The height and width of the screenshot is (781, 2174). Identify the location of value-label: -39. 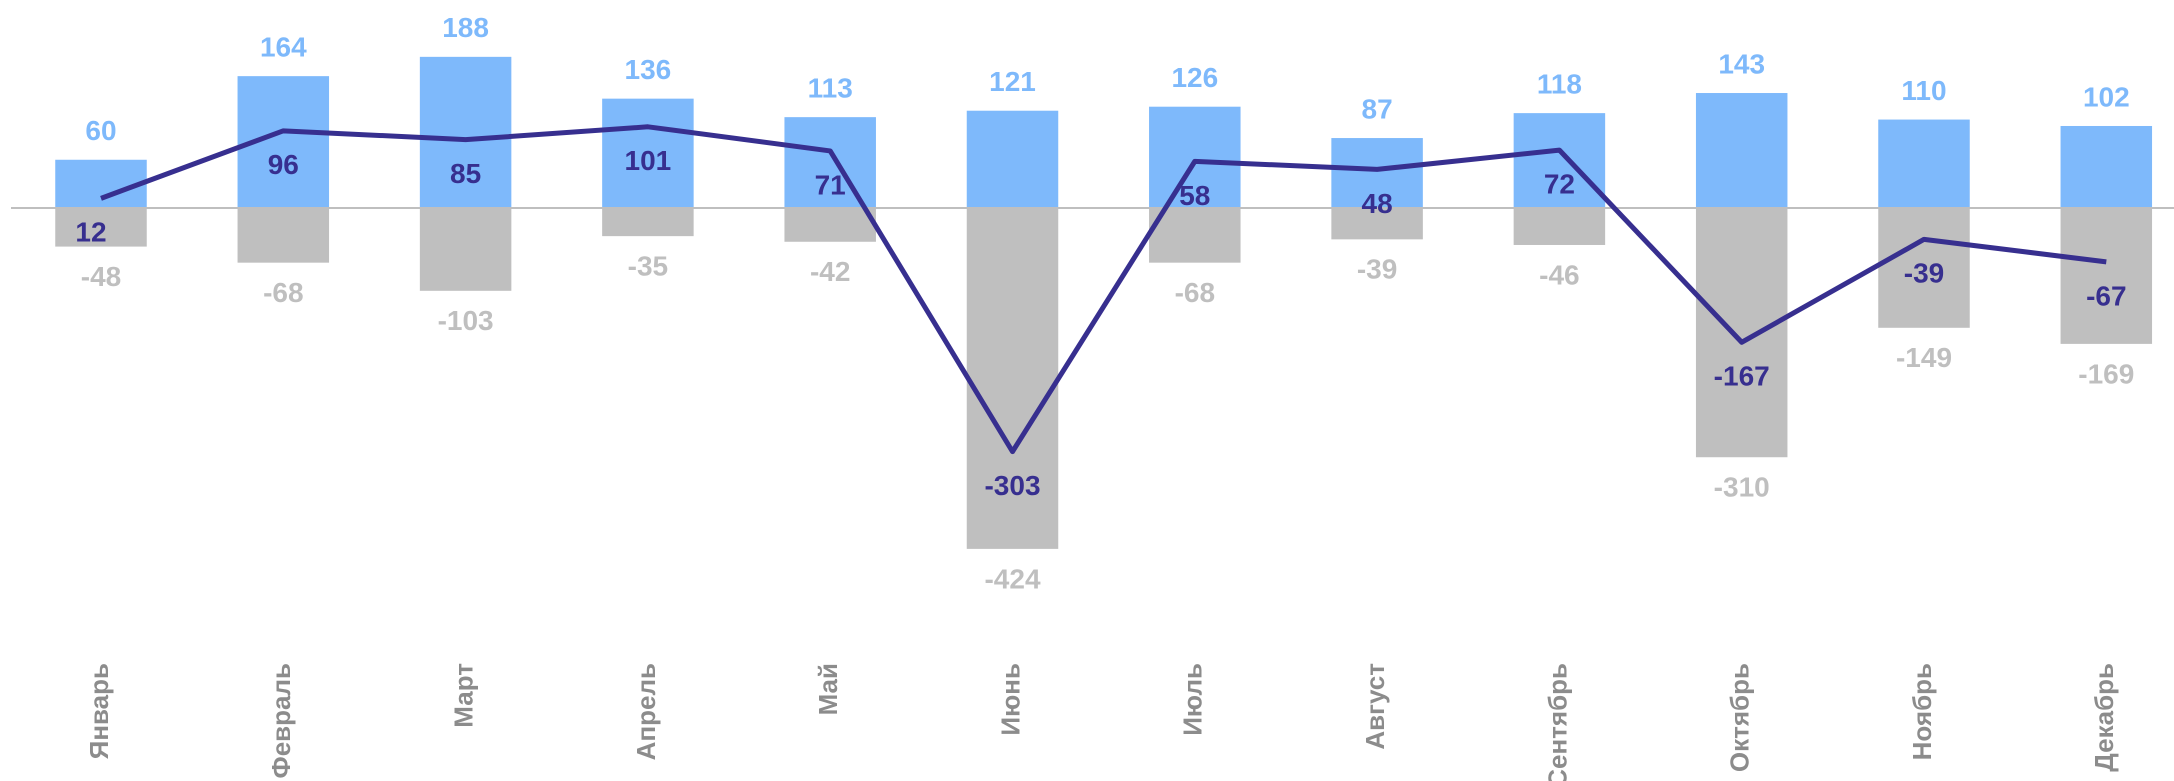
(1377, 269).